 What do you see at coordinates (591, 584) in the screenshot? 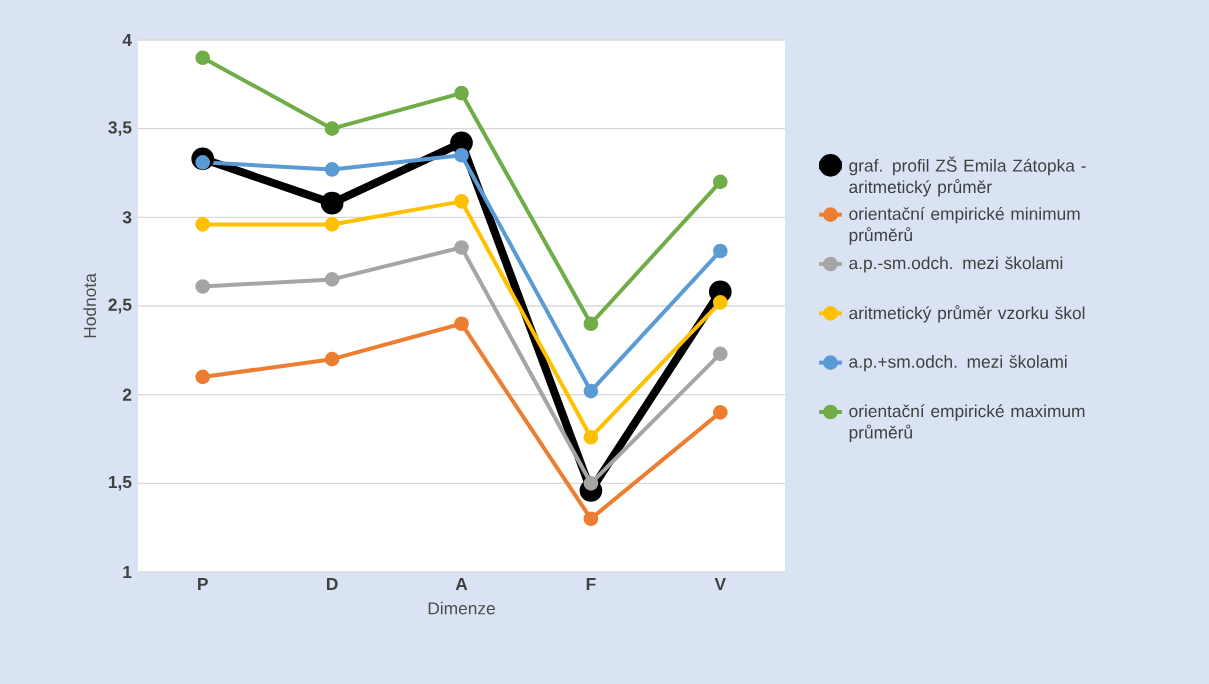
I see `x-tick-label: F` at bounding box center [591, 584].